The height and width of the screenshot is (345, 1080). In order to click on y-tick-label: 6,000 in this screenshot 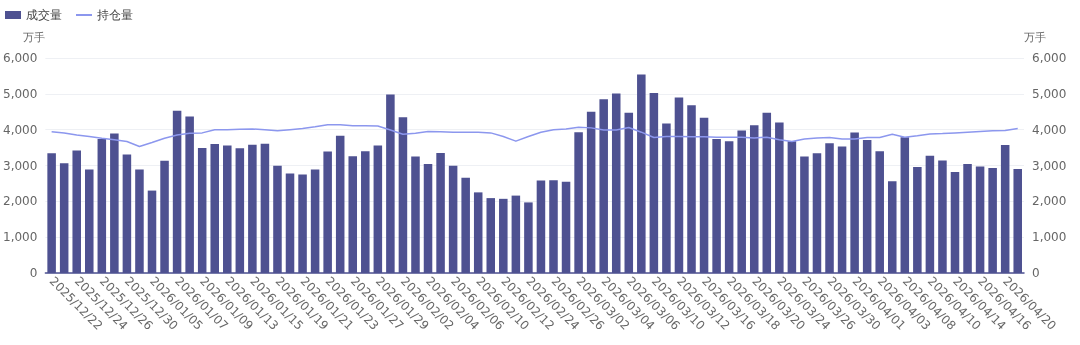, I will do `click(20, 58)`.